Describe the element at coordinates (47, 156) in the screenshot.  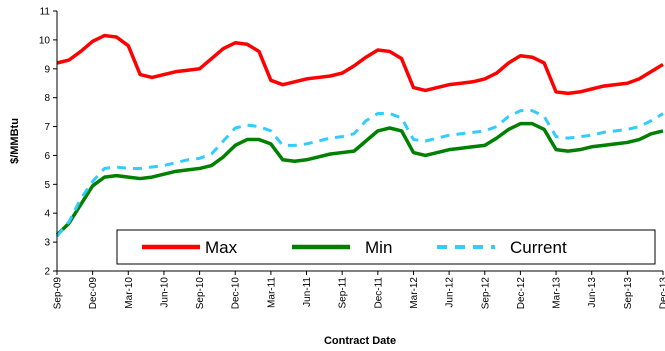
I see `y-tick-label: 6` at that location.